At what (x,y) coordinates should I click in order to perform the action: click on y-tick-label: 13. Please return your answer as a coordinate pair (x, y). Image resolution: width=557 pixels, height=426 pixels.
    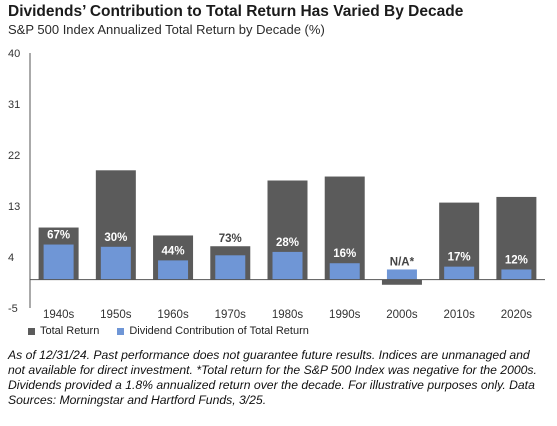
    Looking at the image, I should click on (14, 207).